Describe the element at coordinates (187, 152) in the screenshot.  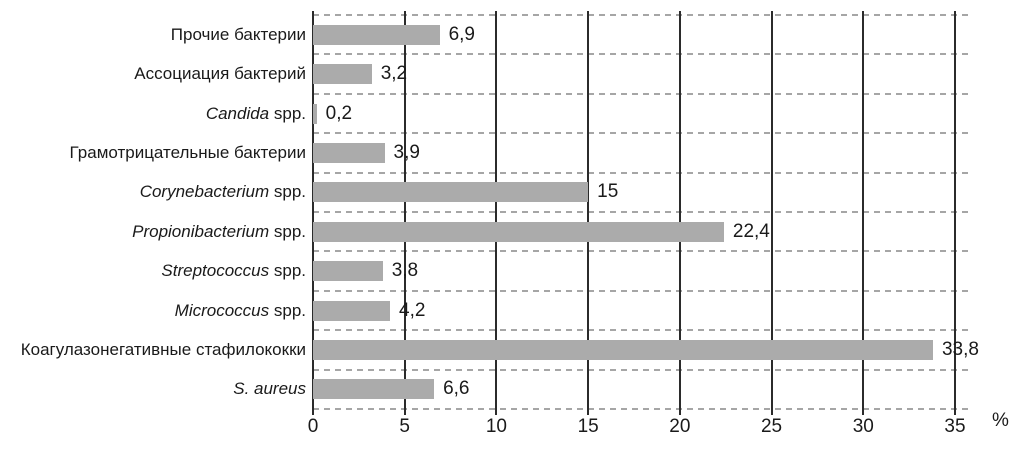
I see `category-label: Грамотрицательные бактерии` at that location.